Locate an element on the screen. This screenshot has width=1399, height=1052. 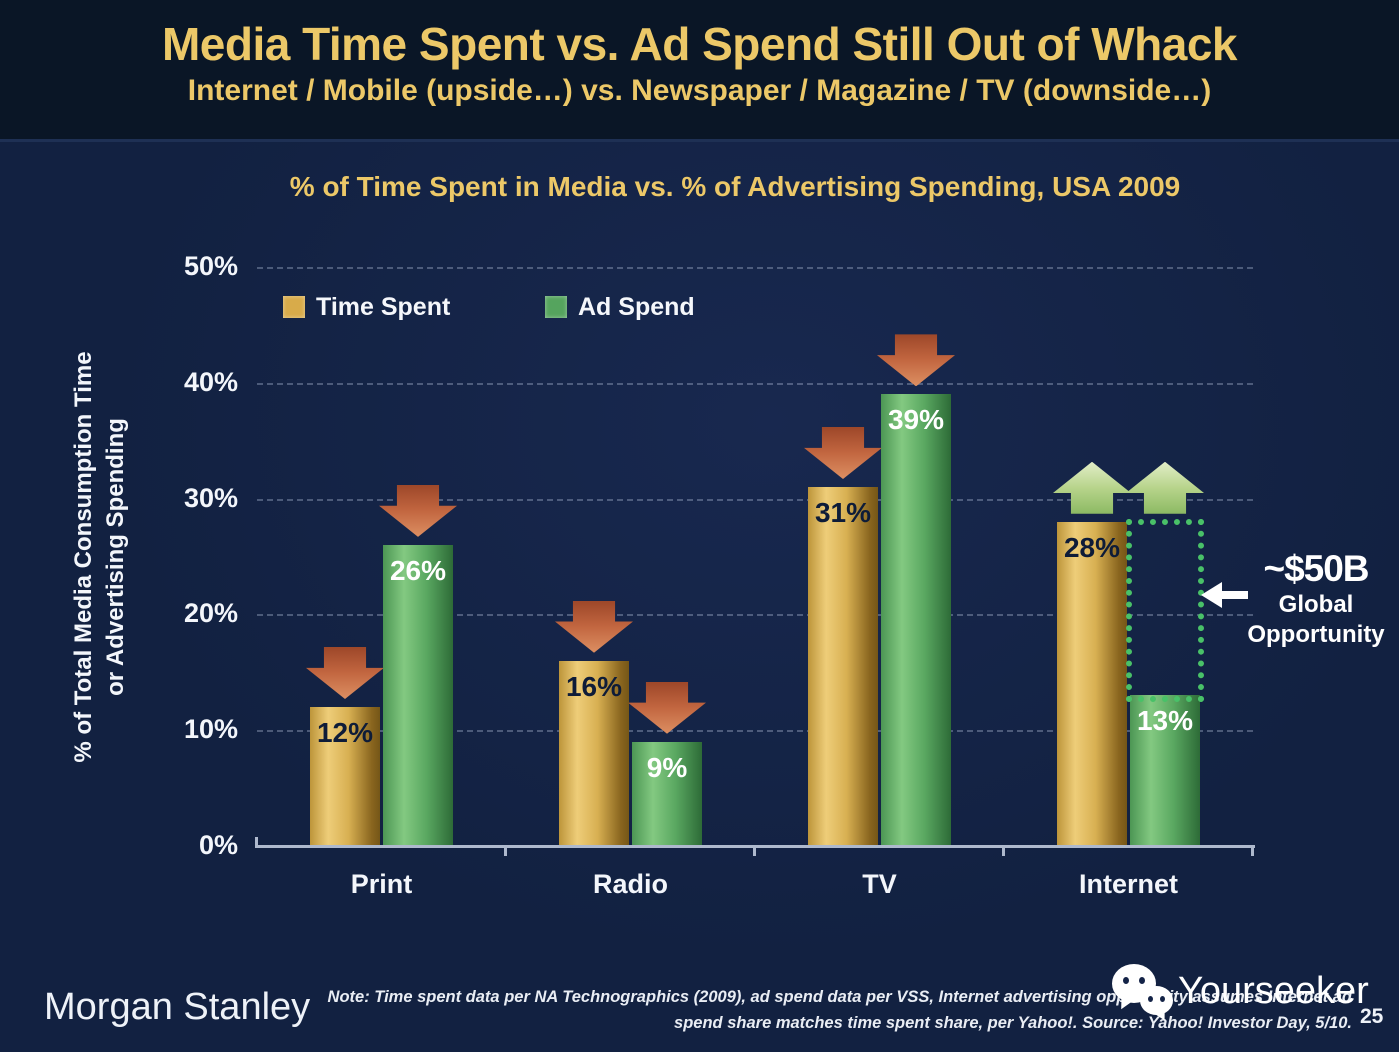
down-arrow-tv-time-spent is located at coordinates (843, 453).